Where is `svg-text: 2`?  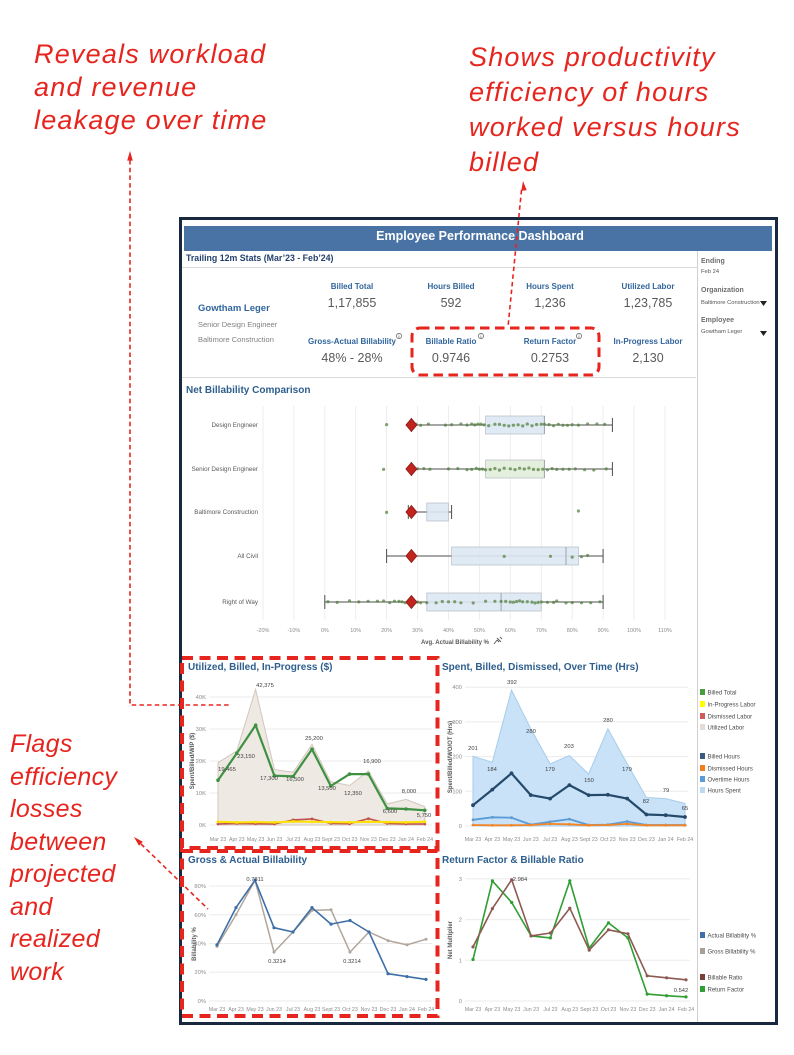 svg-text: 2 is located at coordinates (460, 921).